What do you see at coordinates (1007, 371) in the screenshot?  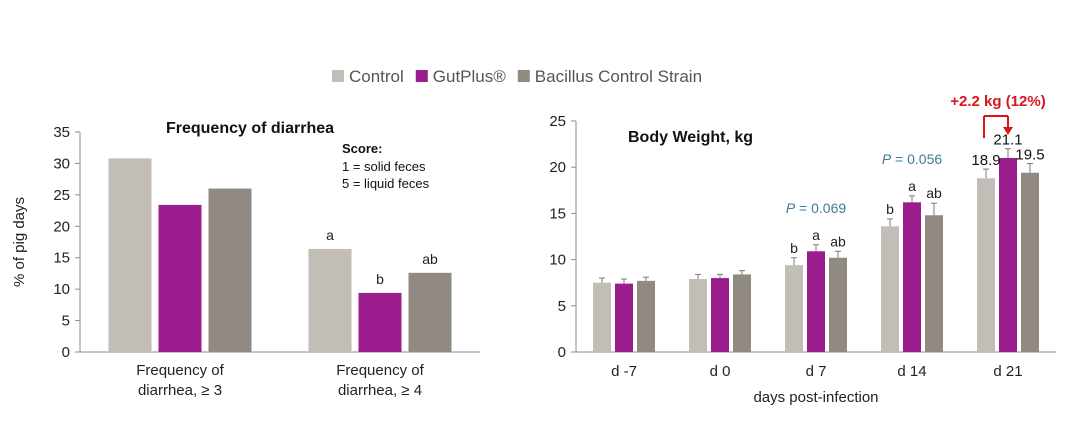 I see `x-tick-label: d 21` at bounding box center [1007, 371].